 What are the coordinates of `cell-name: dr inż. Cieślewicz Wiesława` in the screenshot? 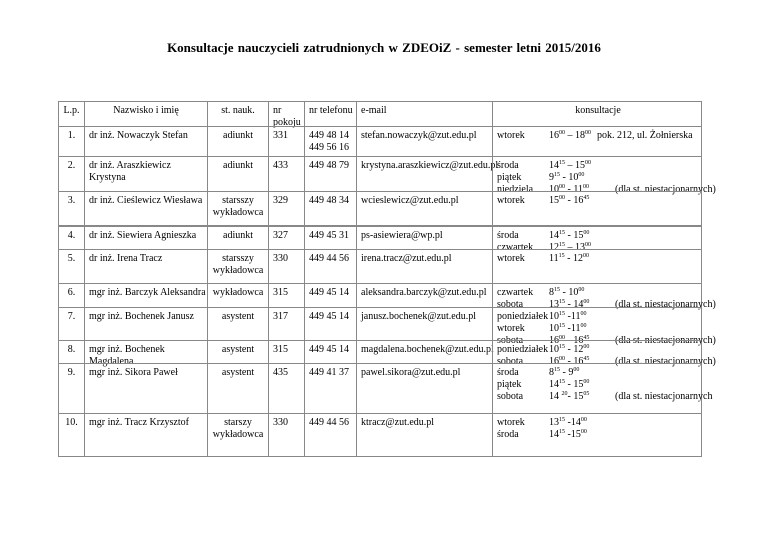 It's located at (145, 208).